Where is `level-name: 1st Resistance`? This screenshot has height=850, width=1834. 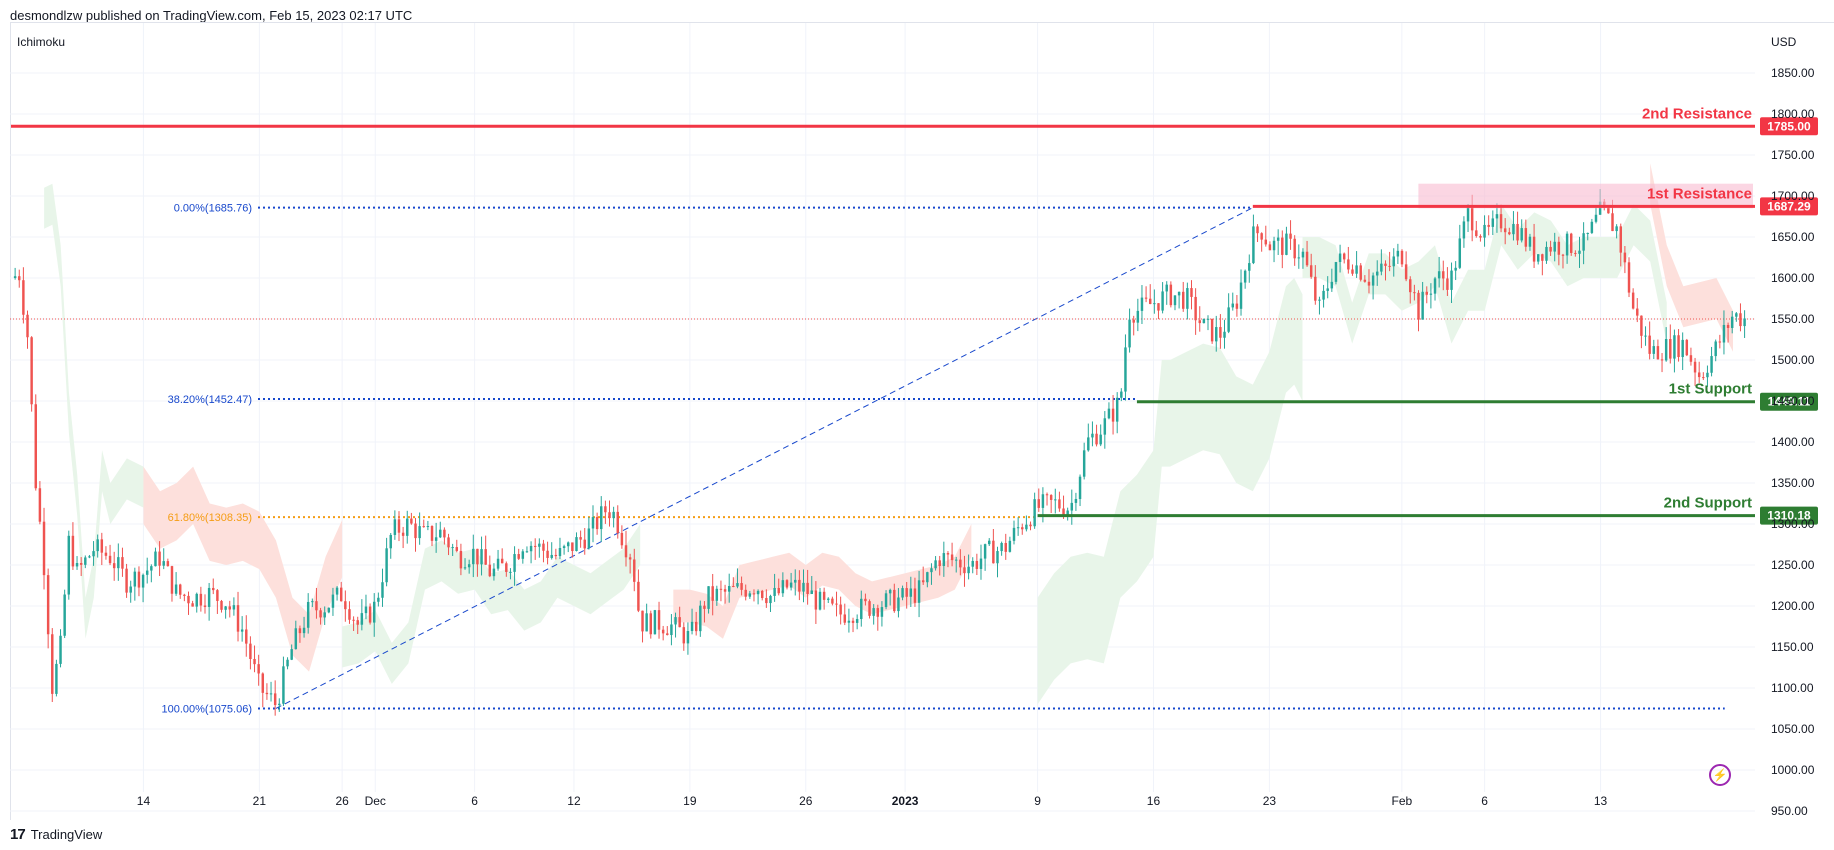 level-name: 1st Resistance is located at coordinates (1699, 193).